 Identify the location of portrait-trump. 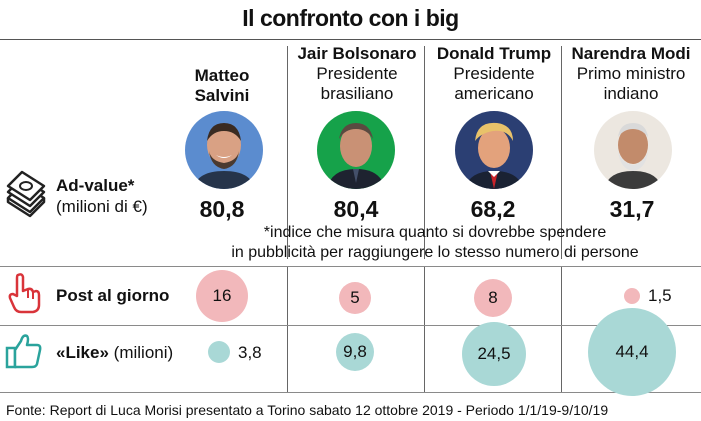
(494, 150).